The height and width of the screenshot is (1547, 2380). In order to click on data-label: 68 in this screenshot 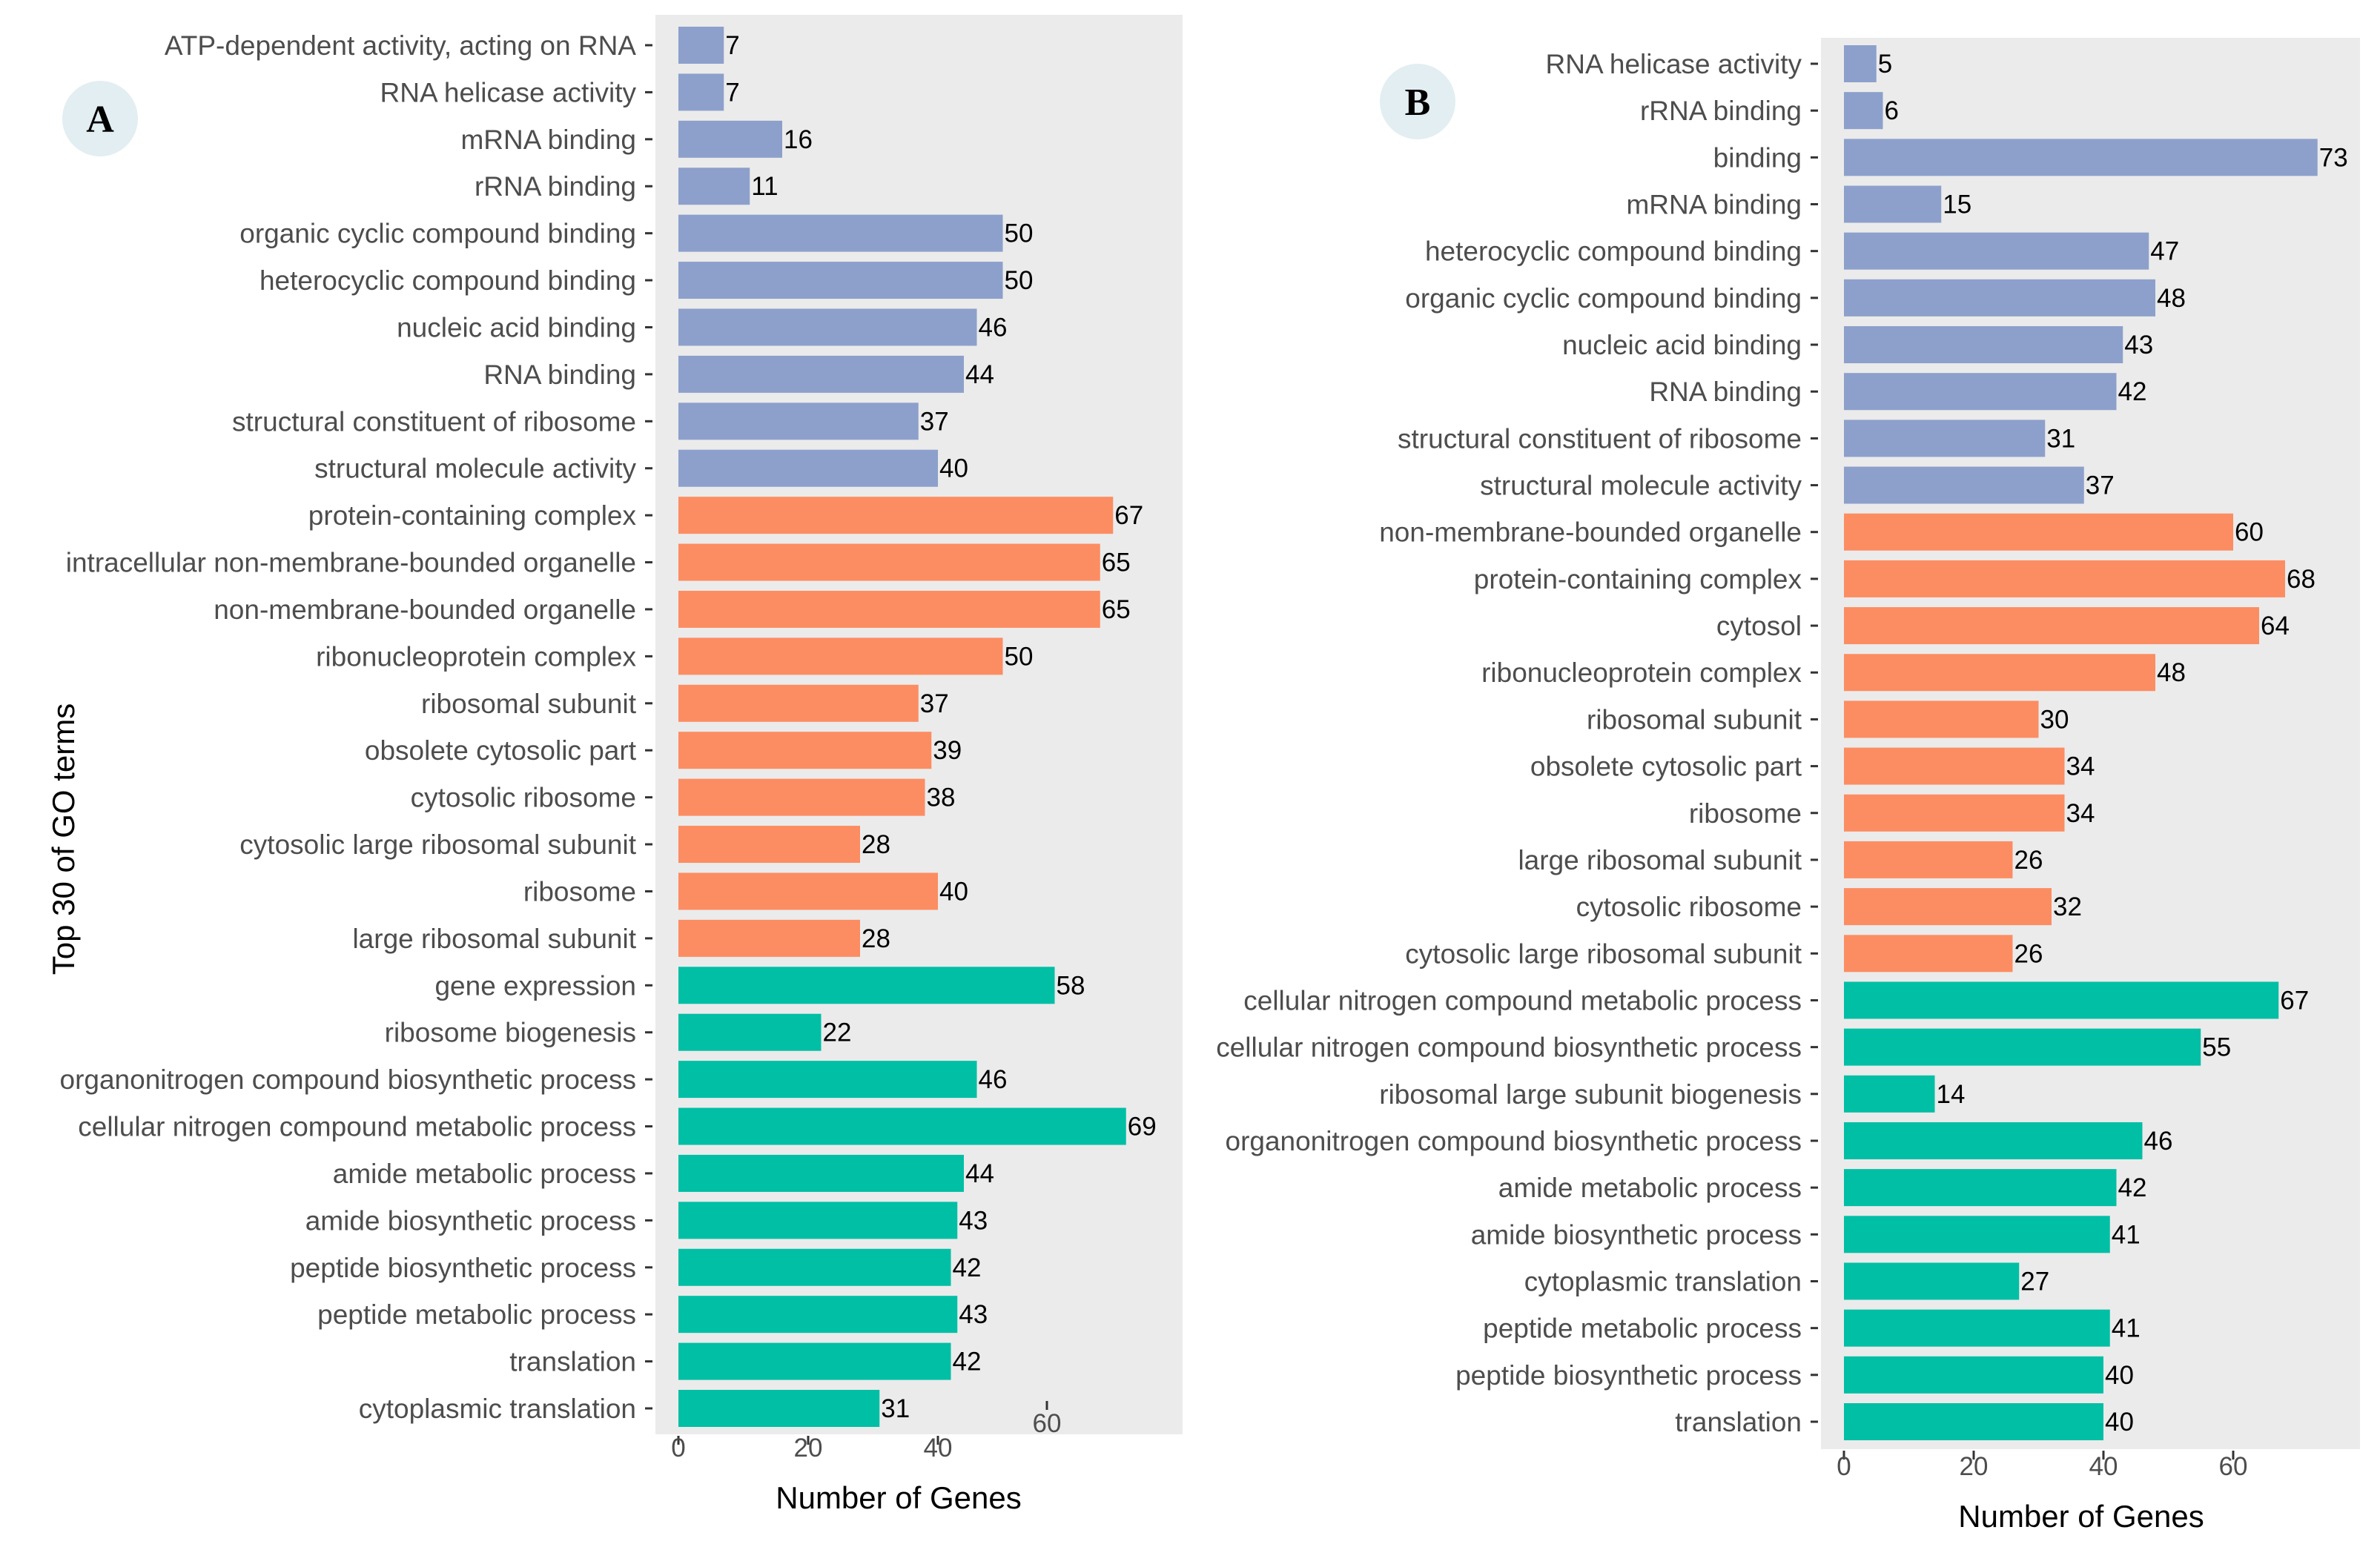, I will do `click(2301, 579)`.